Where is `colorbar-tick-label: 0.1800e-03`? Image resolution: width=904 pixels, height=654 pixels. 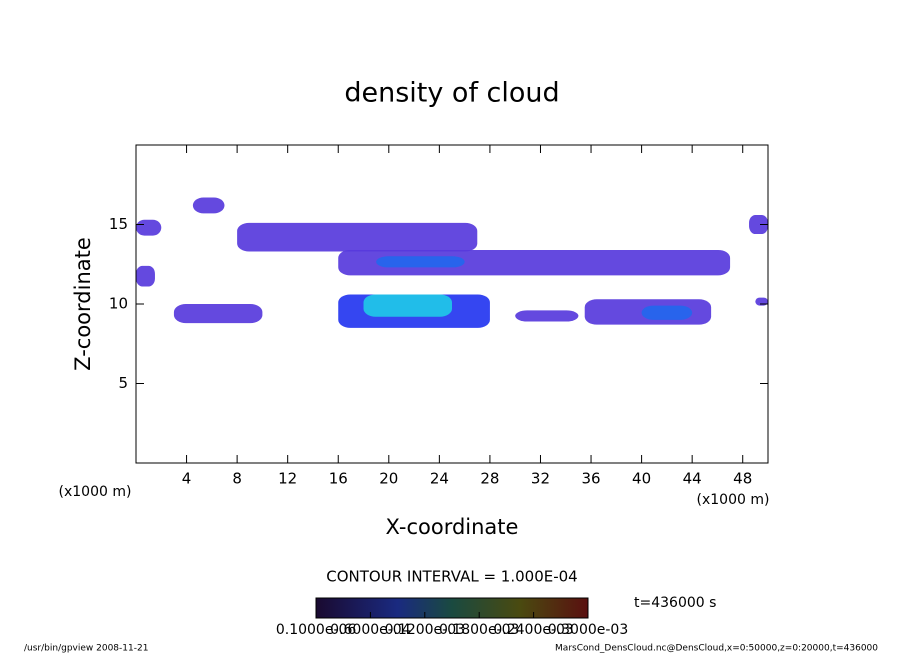
colorbar-tick-label: 0.1800e-03 is located at coordinates (479, 630).